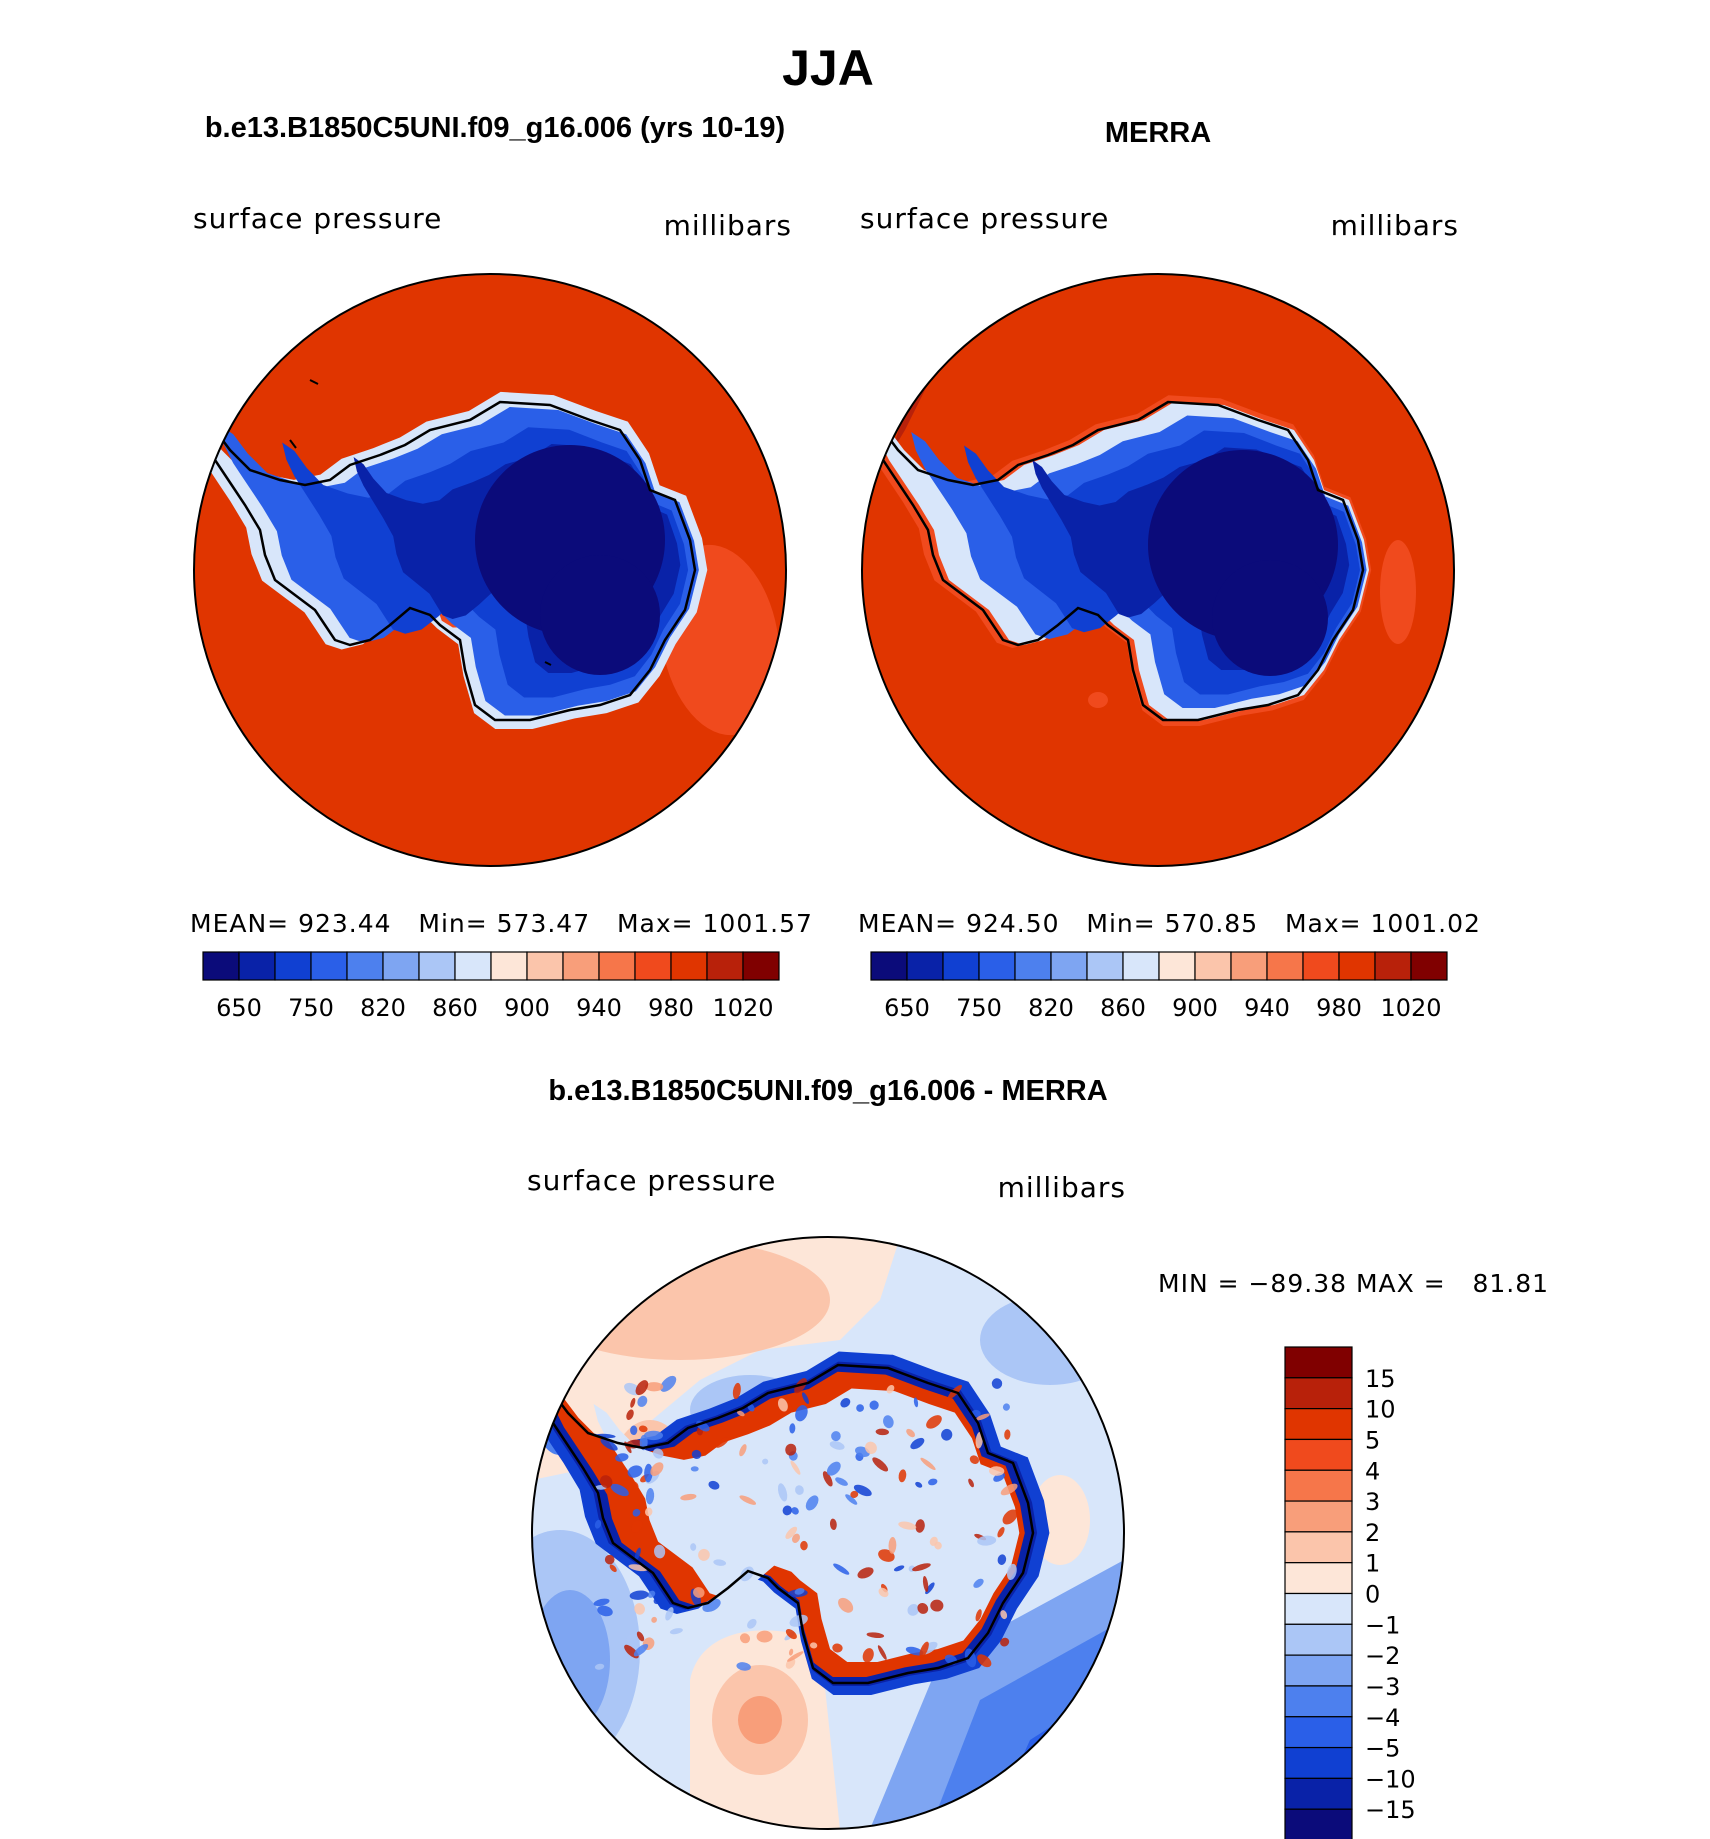 This screenshot has height=1839, width=1710. Describe the element at coordinates (1372, 1502) in the screenshot. I see `panel-diff-colorbar-tick-label: 3` at that location.